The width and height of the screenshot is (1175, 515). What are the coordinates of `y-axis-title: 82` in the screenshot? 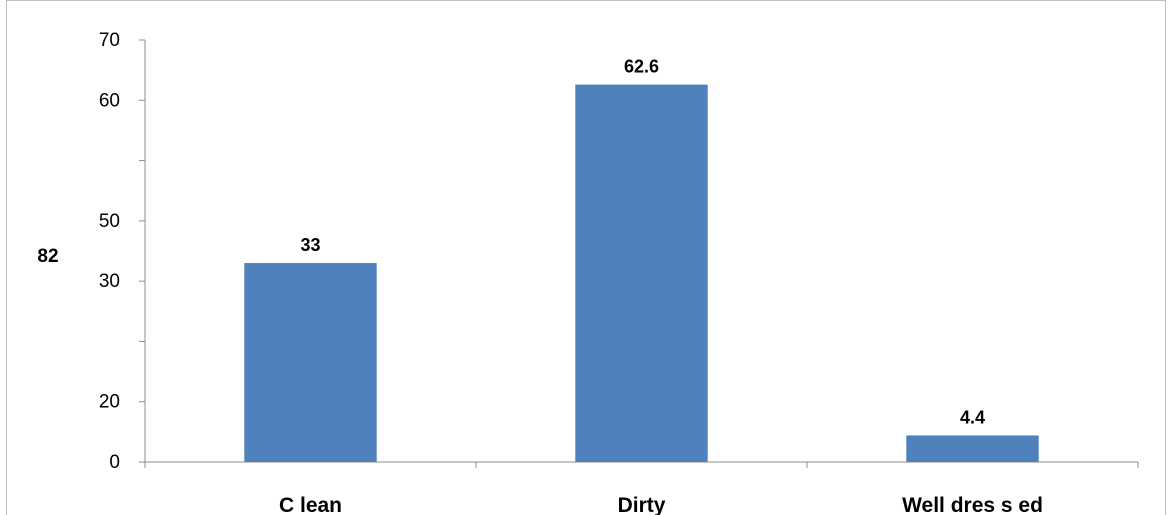 It's located at (47, 256).